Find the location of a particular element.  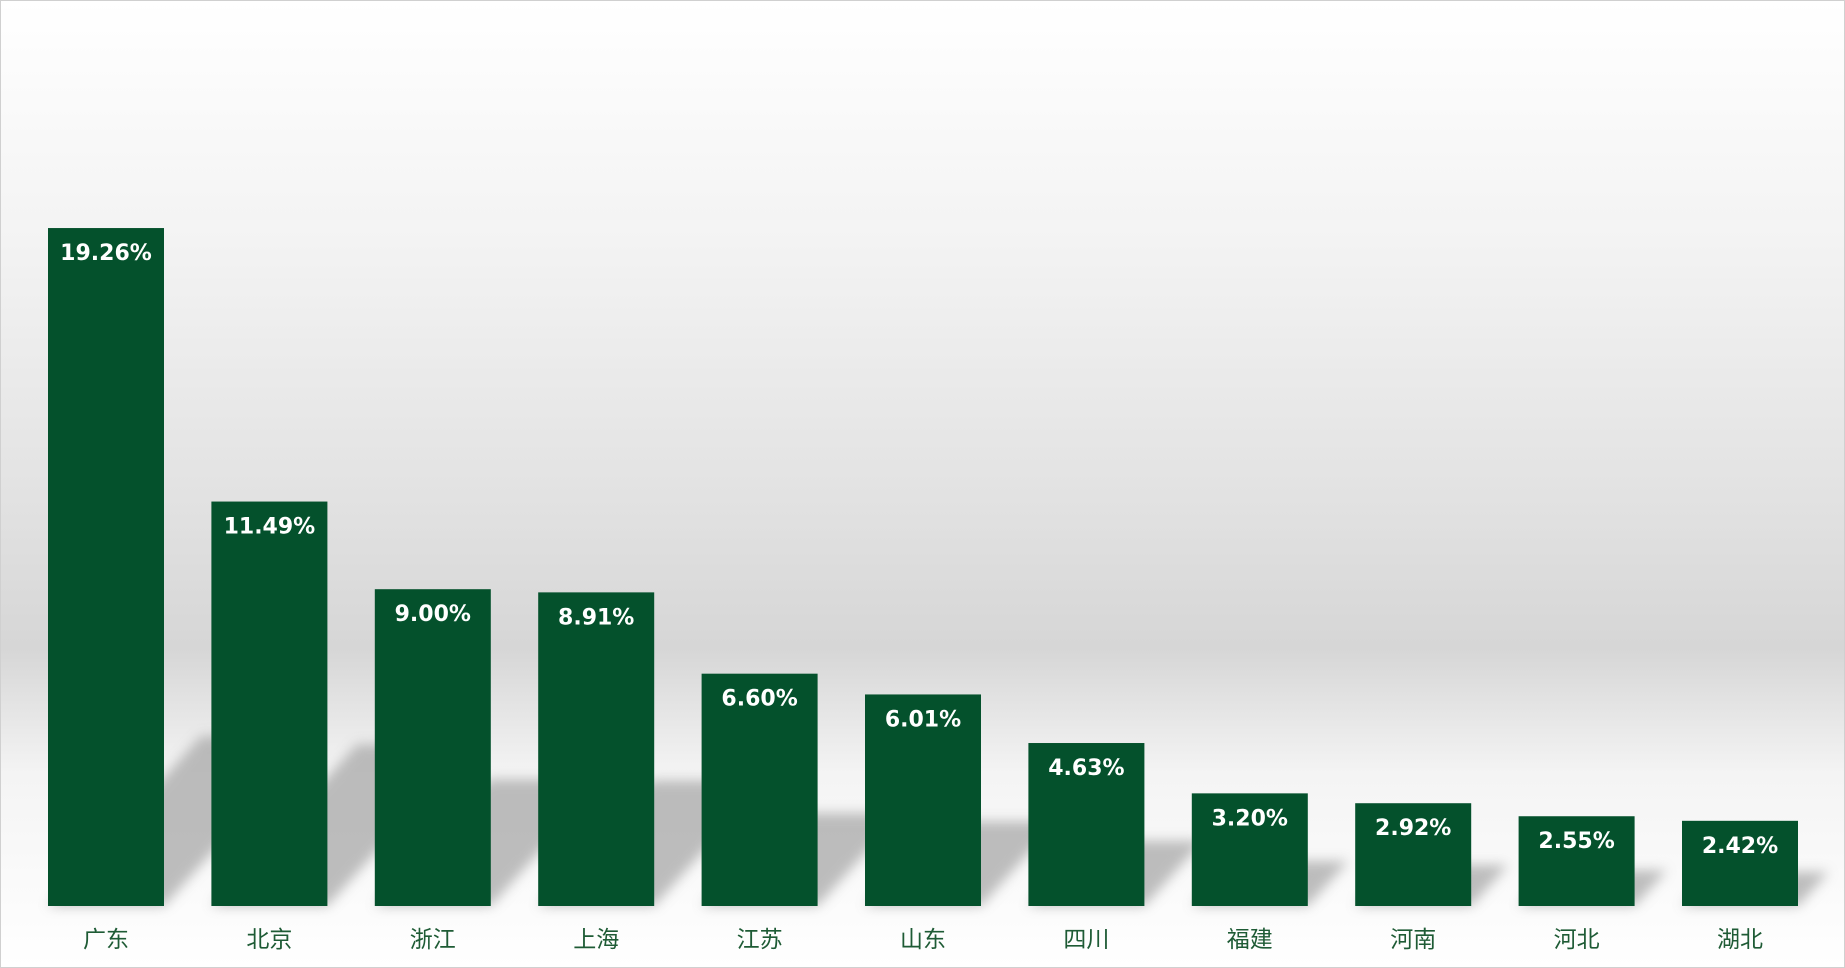

data-label: 3.20% is located at coordinates (1250, 818).